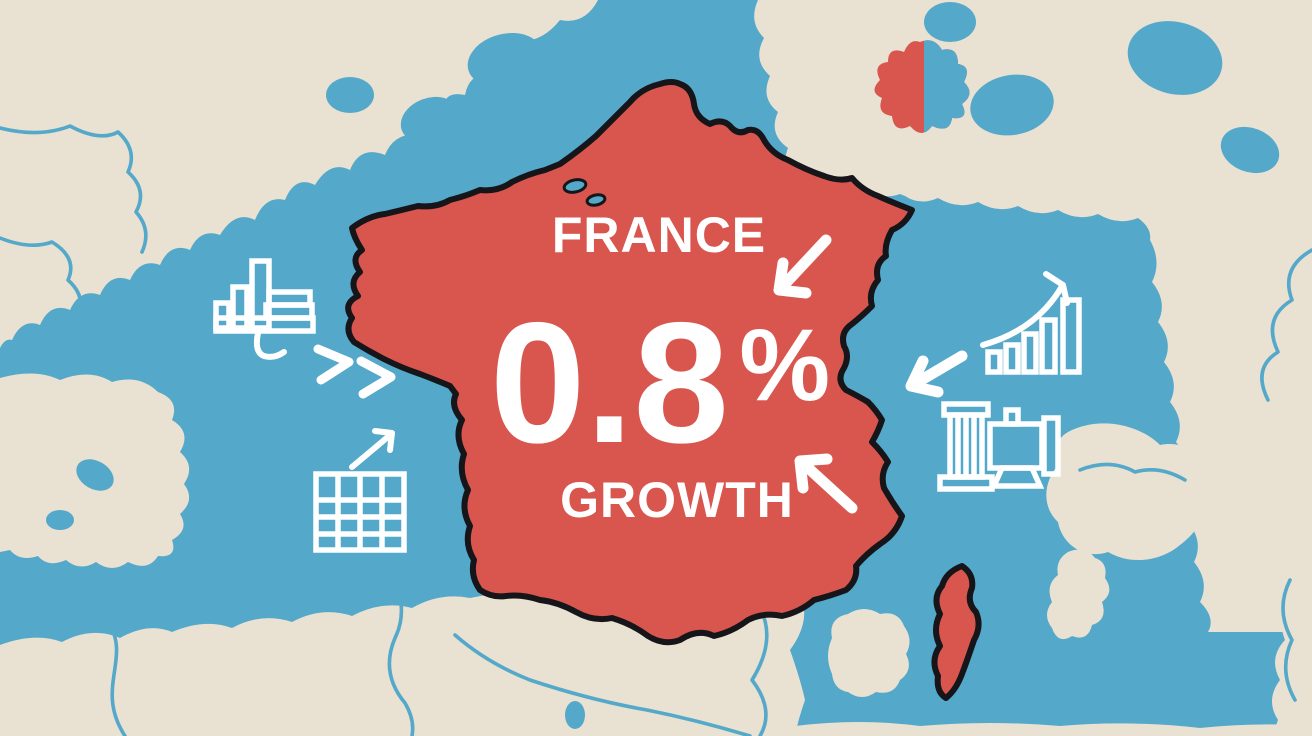 The height and width of the screenshot is (736, 1312). What do you see at coordinates (360, 512) in the screenshot?
I see `grid-lines` at bounding box center [360, 512].